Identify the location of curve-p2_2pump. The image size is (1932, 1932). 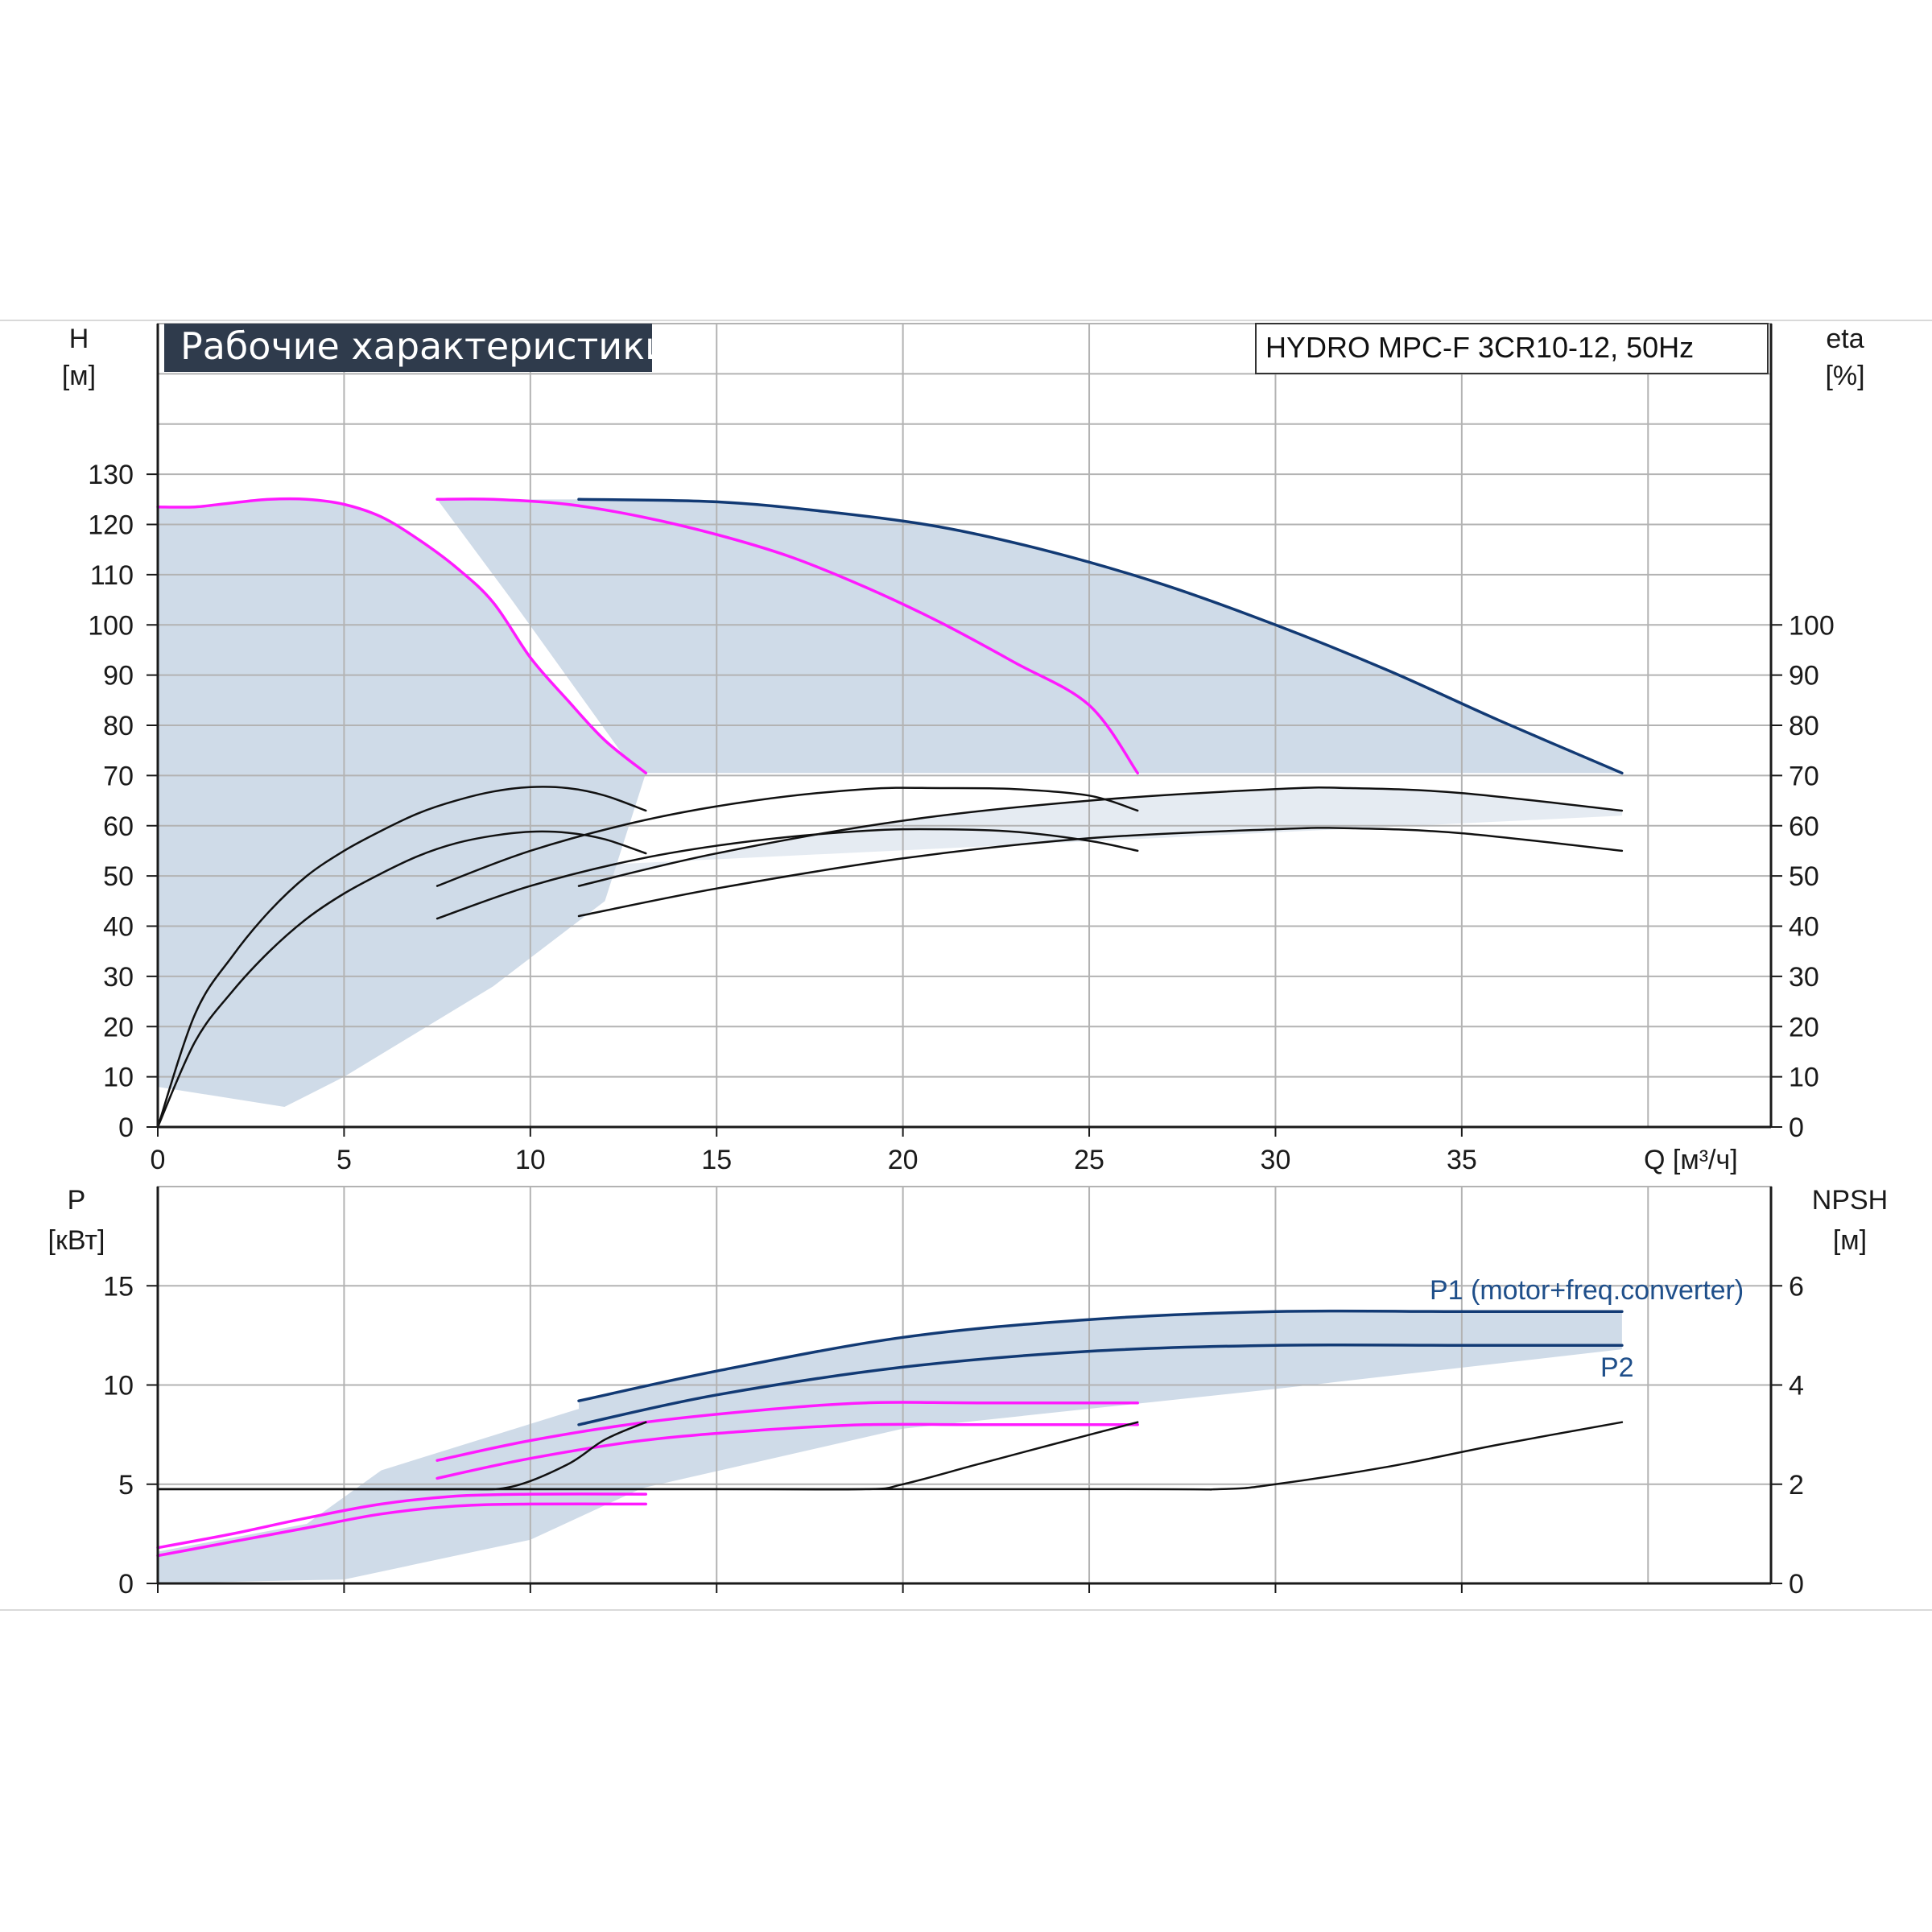
(787, 1451).